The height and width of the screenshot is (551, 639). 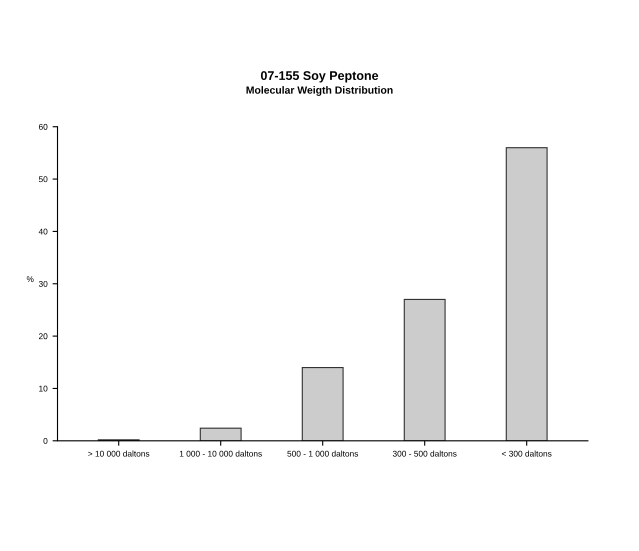 What do you see at coordinates (527, 453) in the screenshot?
I see `x-tick-label: < 300 daltons` at bounding box center [527, 453].